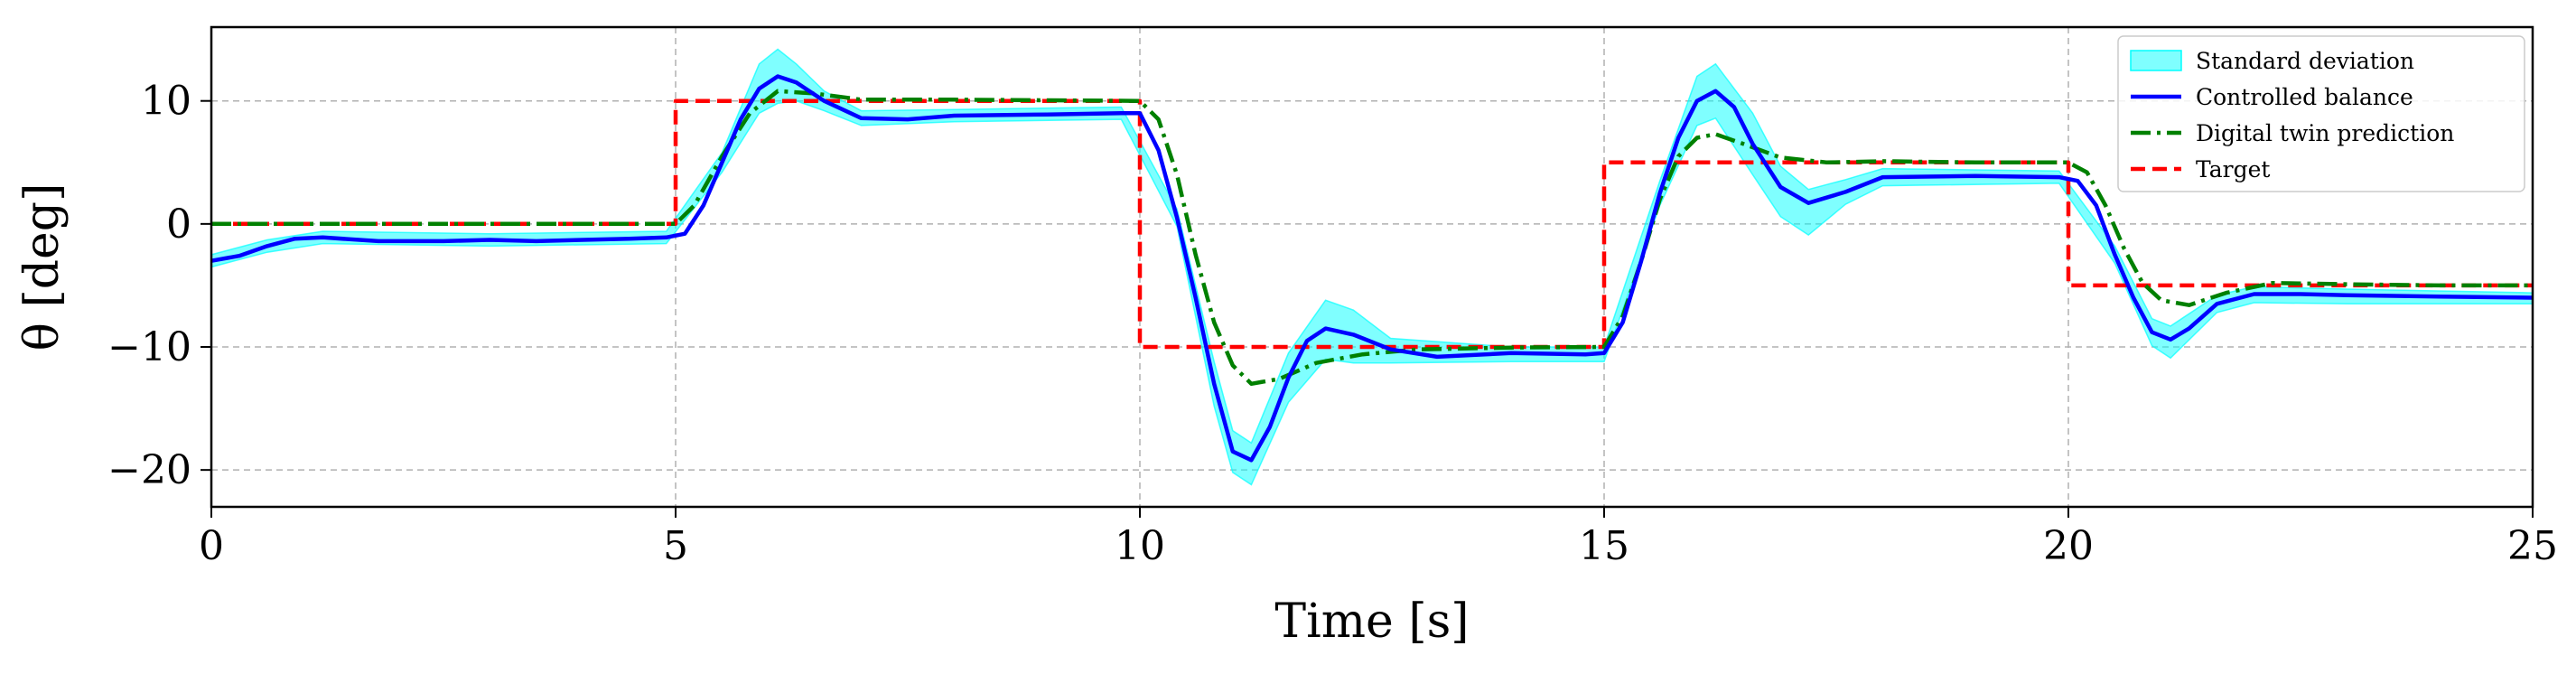  I want to click on x-axis-label: Time [s], so click(1371, 621).